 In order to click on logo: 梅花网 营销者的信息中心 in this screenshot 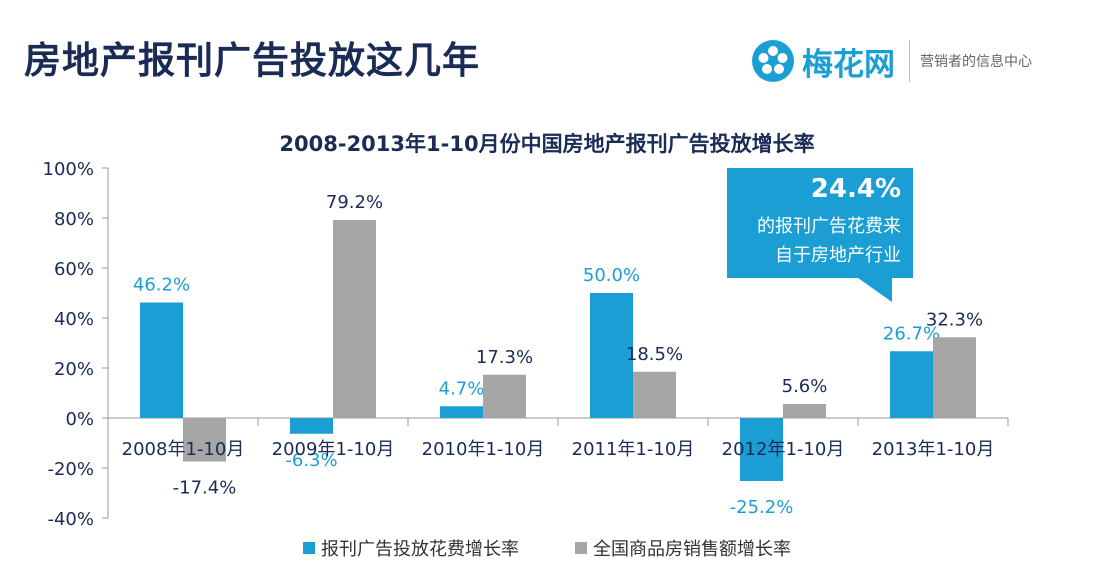, I will do `click(892, 61)`.